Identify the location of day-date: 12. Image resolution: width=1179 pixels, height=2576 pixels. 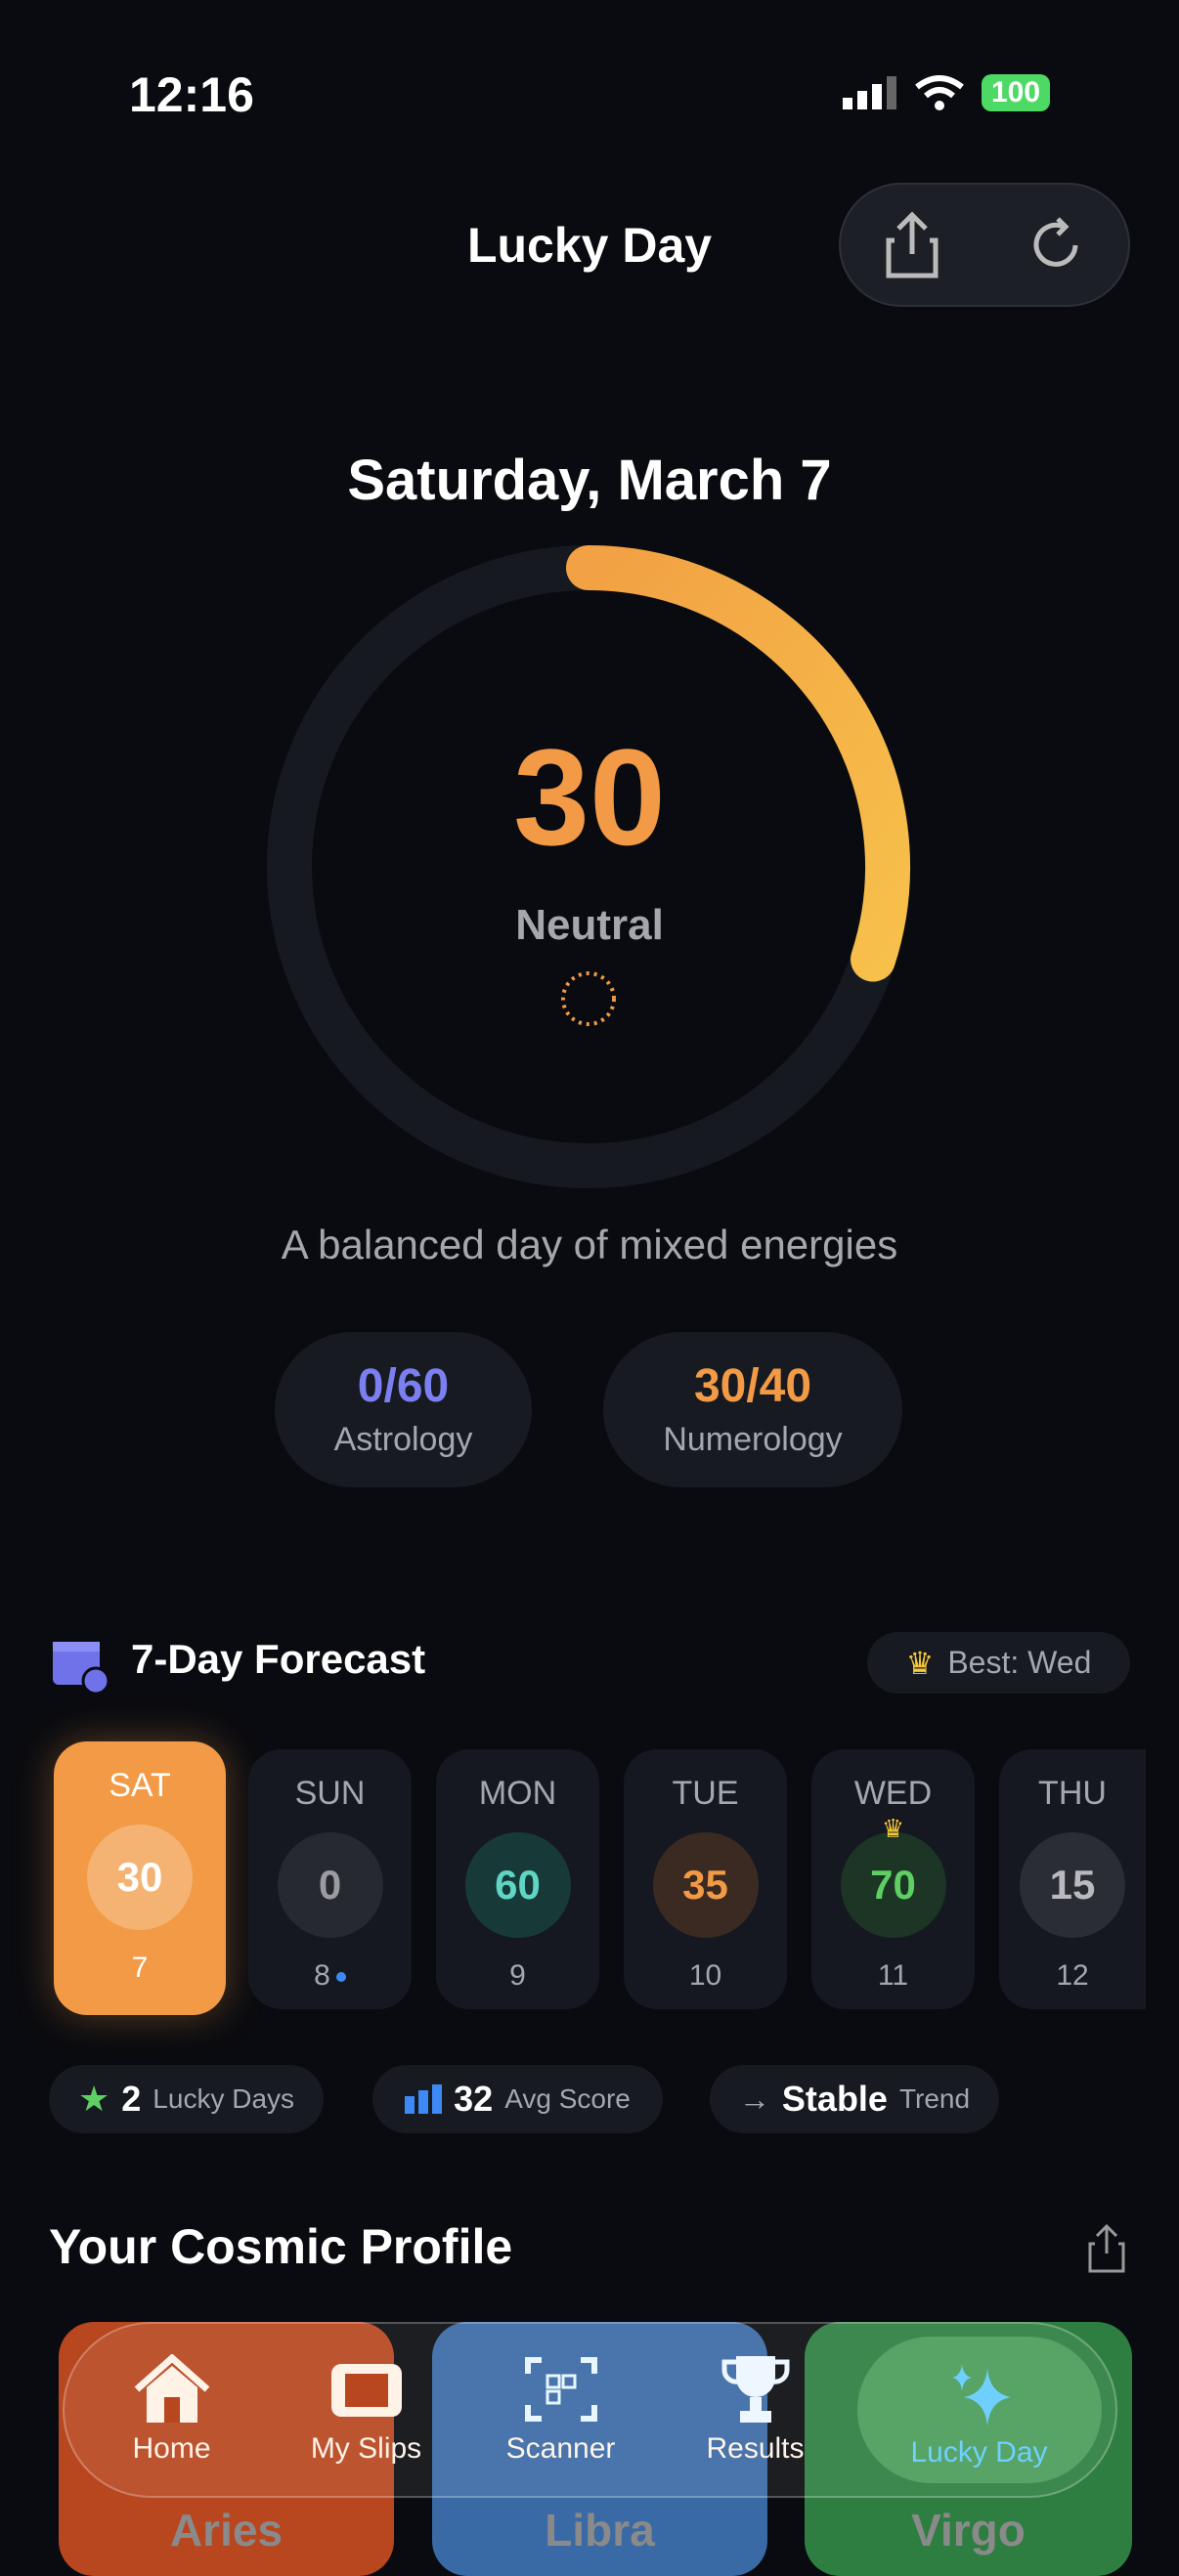
(1072, 1975).